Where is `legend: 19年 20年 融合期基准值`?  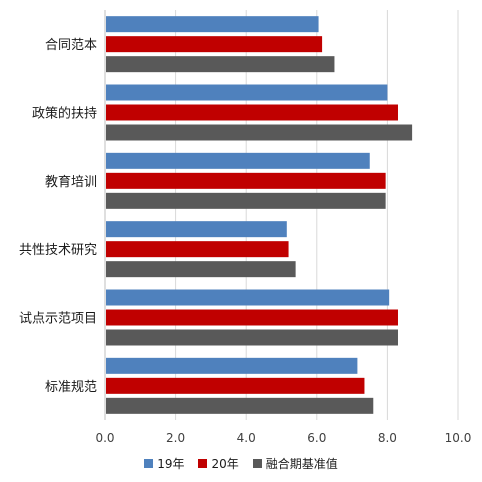 legend: 19年 20年 融合期基准值 is located at coordinates (241, 463).